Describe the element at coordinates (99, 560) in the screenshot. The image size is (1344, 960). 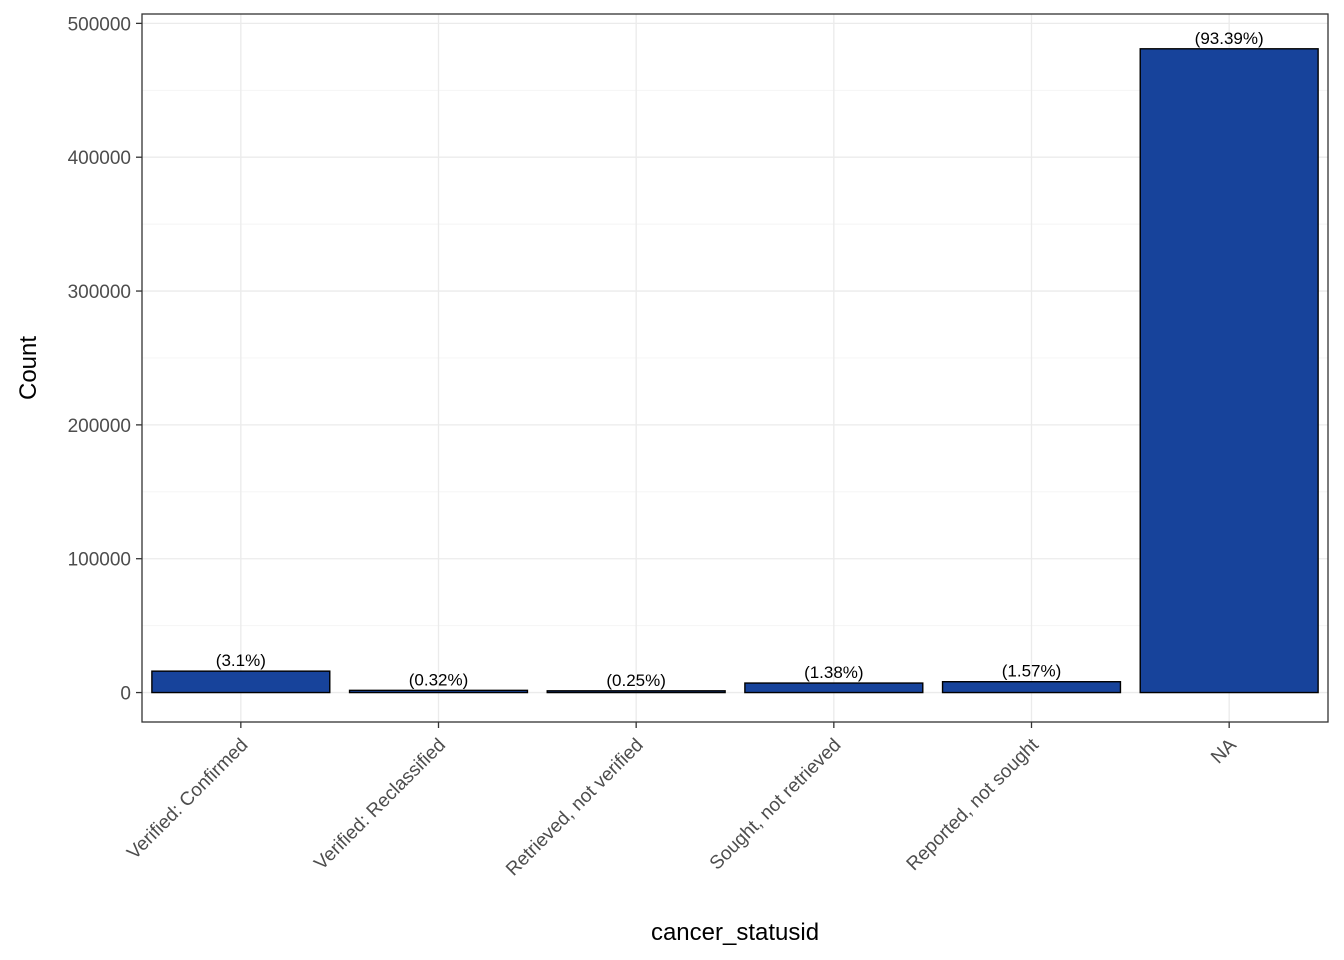
I see `y-tick-label: 100000` at that location.